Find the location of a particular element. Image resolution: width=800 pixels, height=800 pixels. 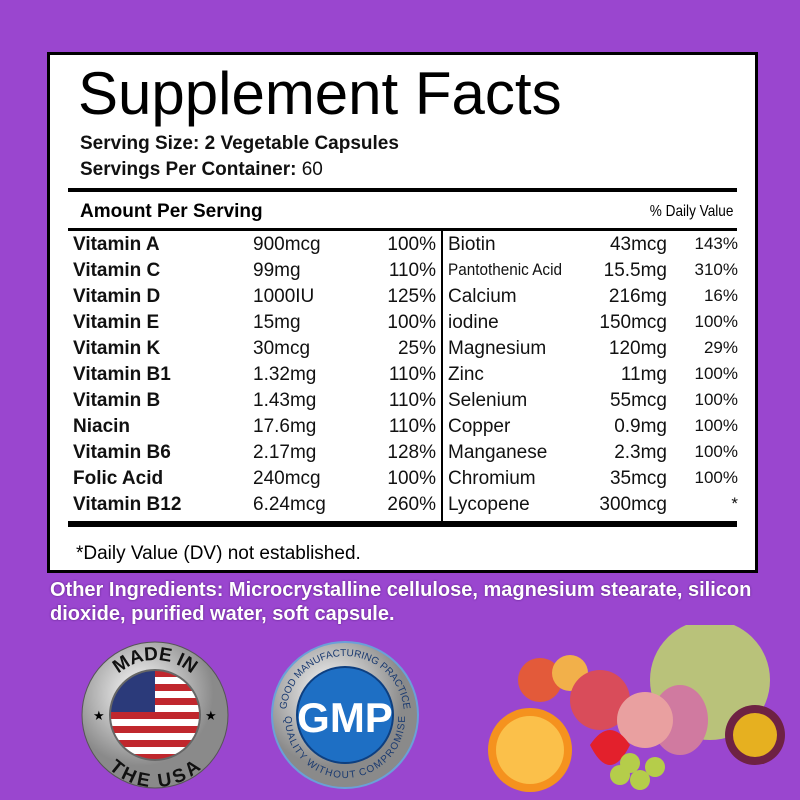

nutrient-row: Vitamin E 15mg 100% is located at coordinates (402, 325).